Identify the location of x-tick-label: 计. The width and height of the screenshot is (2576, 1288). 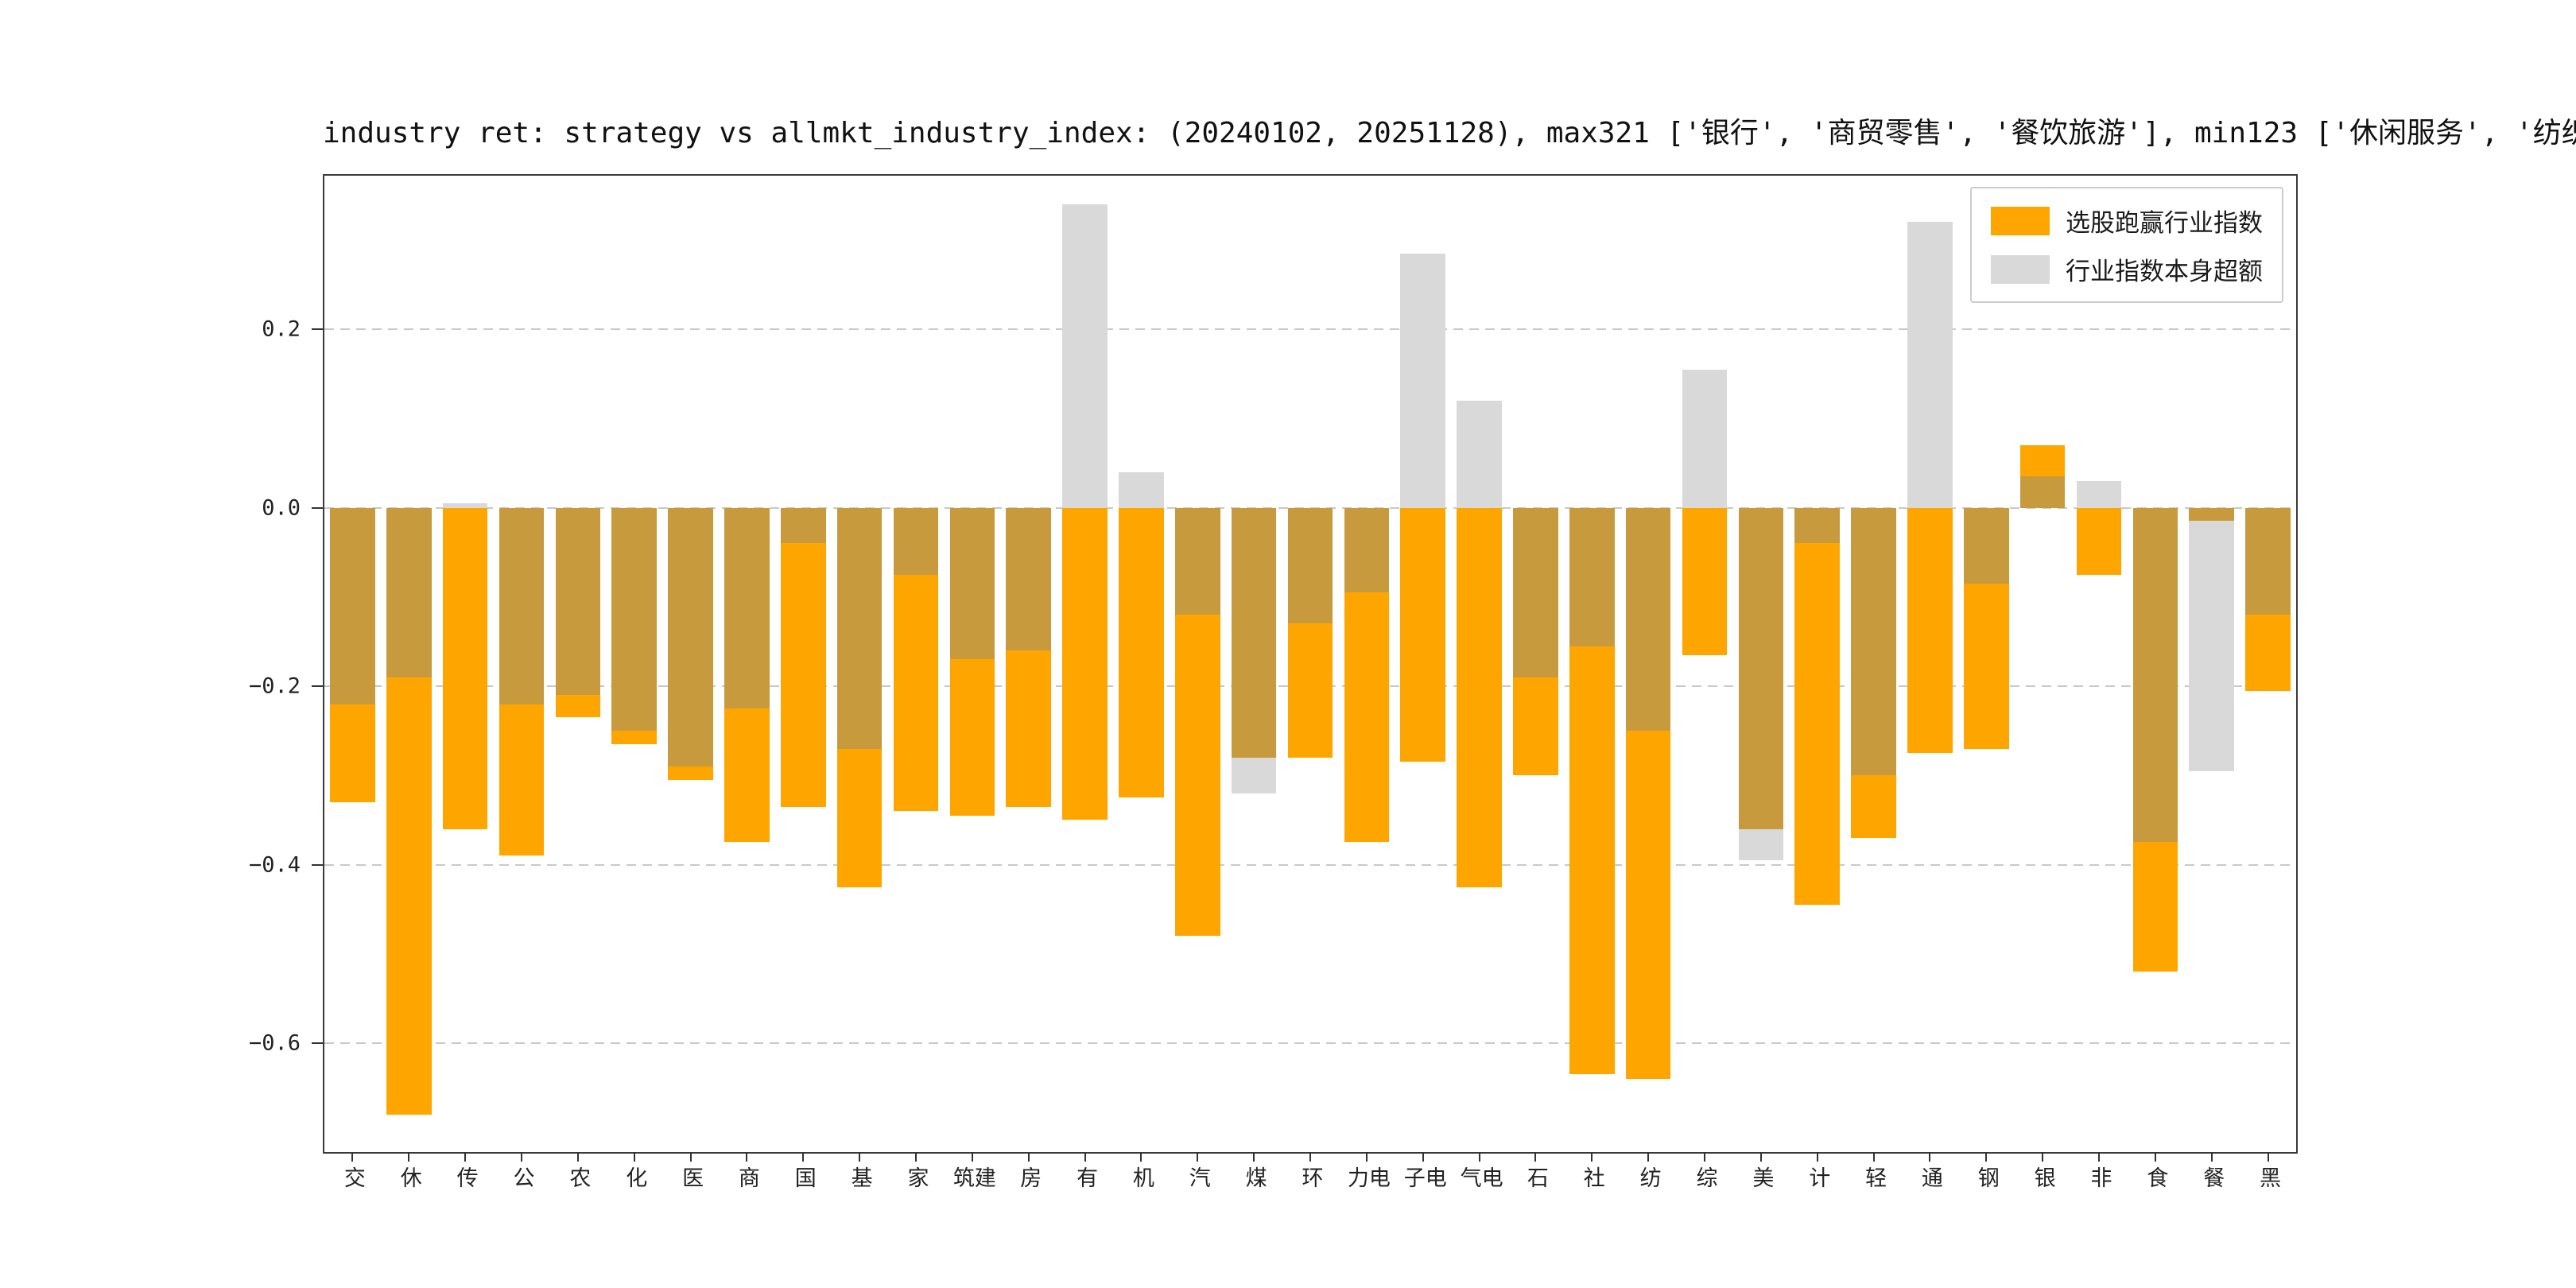
(1818, 1177).